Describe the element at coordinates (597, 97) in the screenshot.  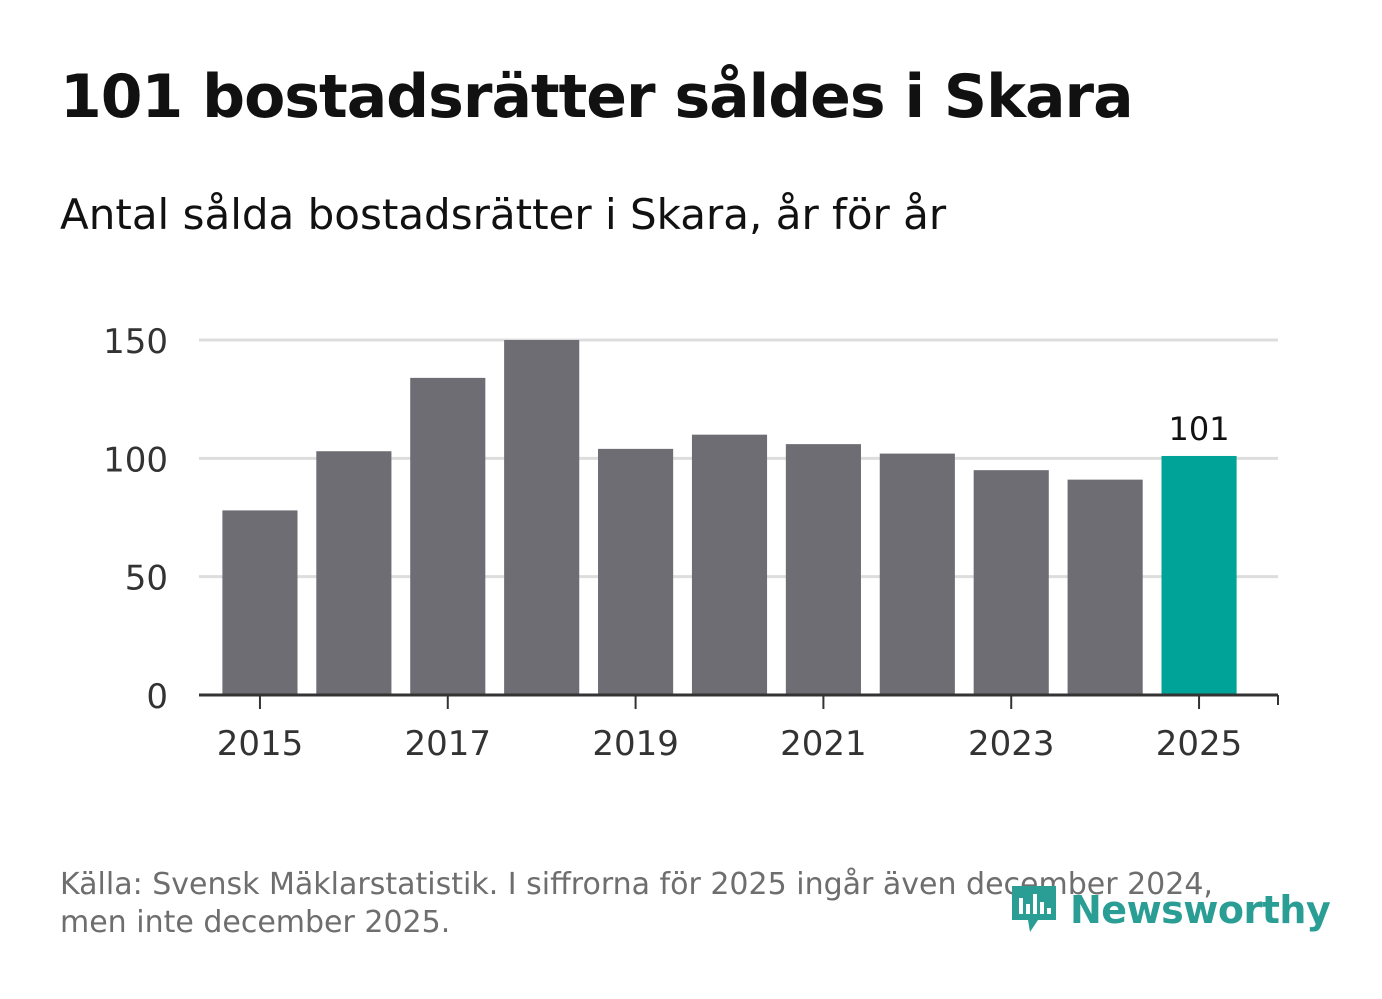
I see `chart-title: 101 bostadsrätter såldes i Skara` at that location.